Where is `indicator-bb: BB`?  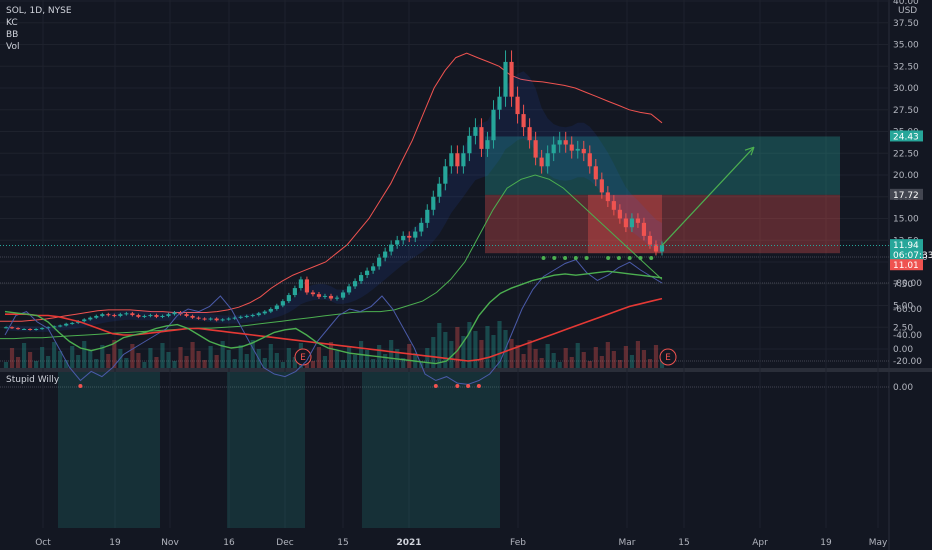
indicator-bb: BB is located at coordinates (12, 35).